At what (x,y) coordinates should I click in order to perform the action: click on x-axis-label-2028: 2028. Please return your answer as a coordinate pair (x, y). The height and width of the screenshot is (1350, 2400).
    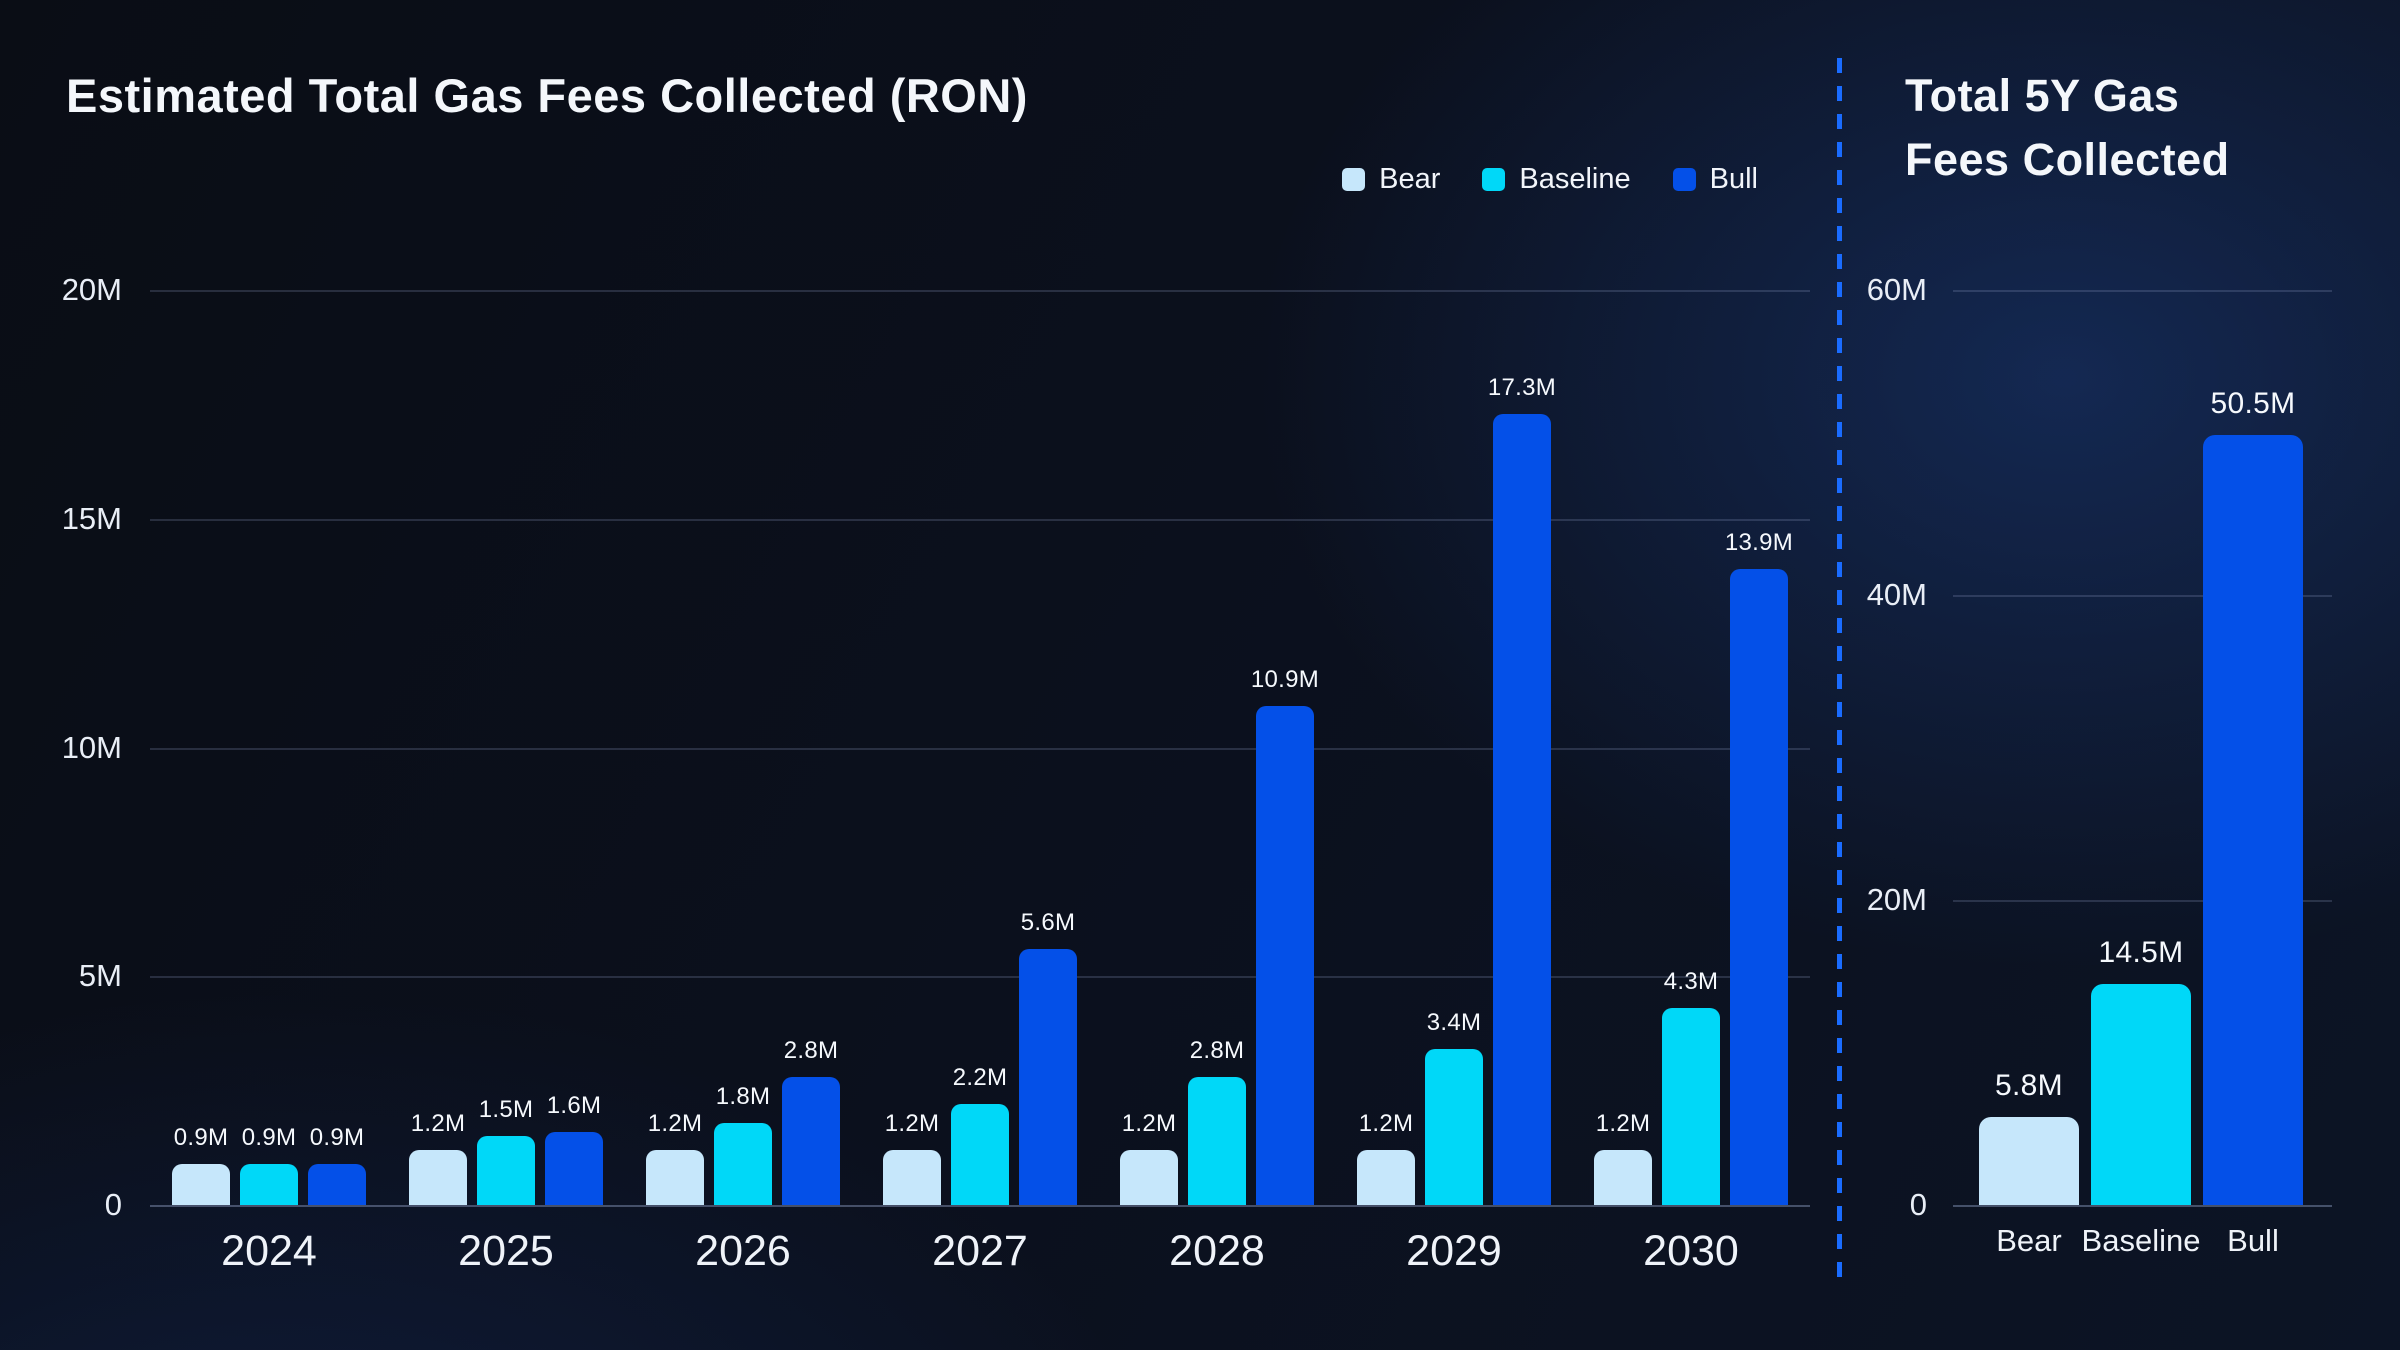
    Looking at the image, I should click on (1217, 1251).